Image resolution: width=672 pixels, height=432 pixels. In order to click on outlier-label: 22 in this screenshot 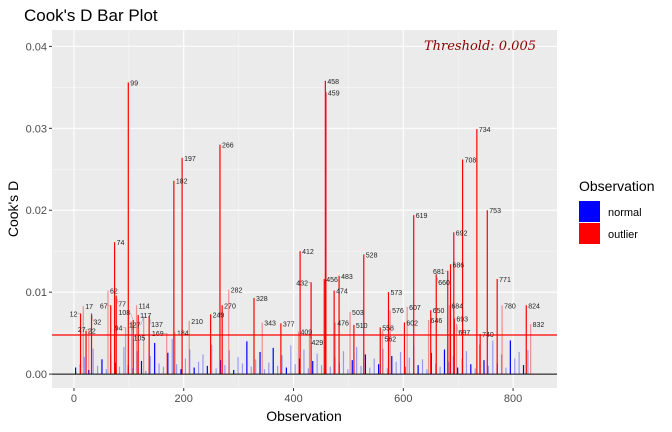, I will do `click(92, 332)`.